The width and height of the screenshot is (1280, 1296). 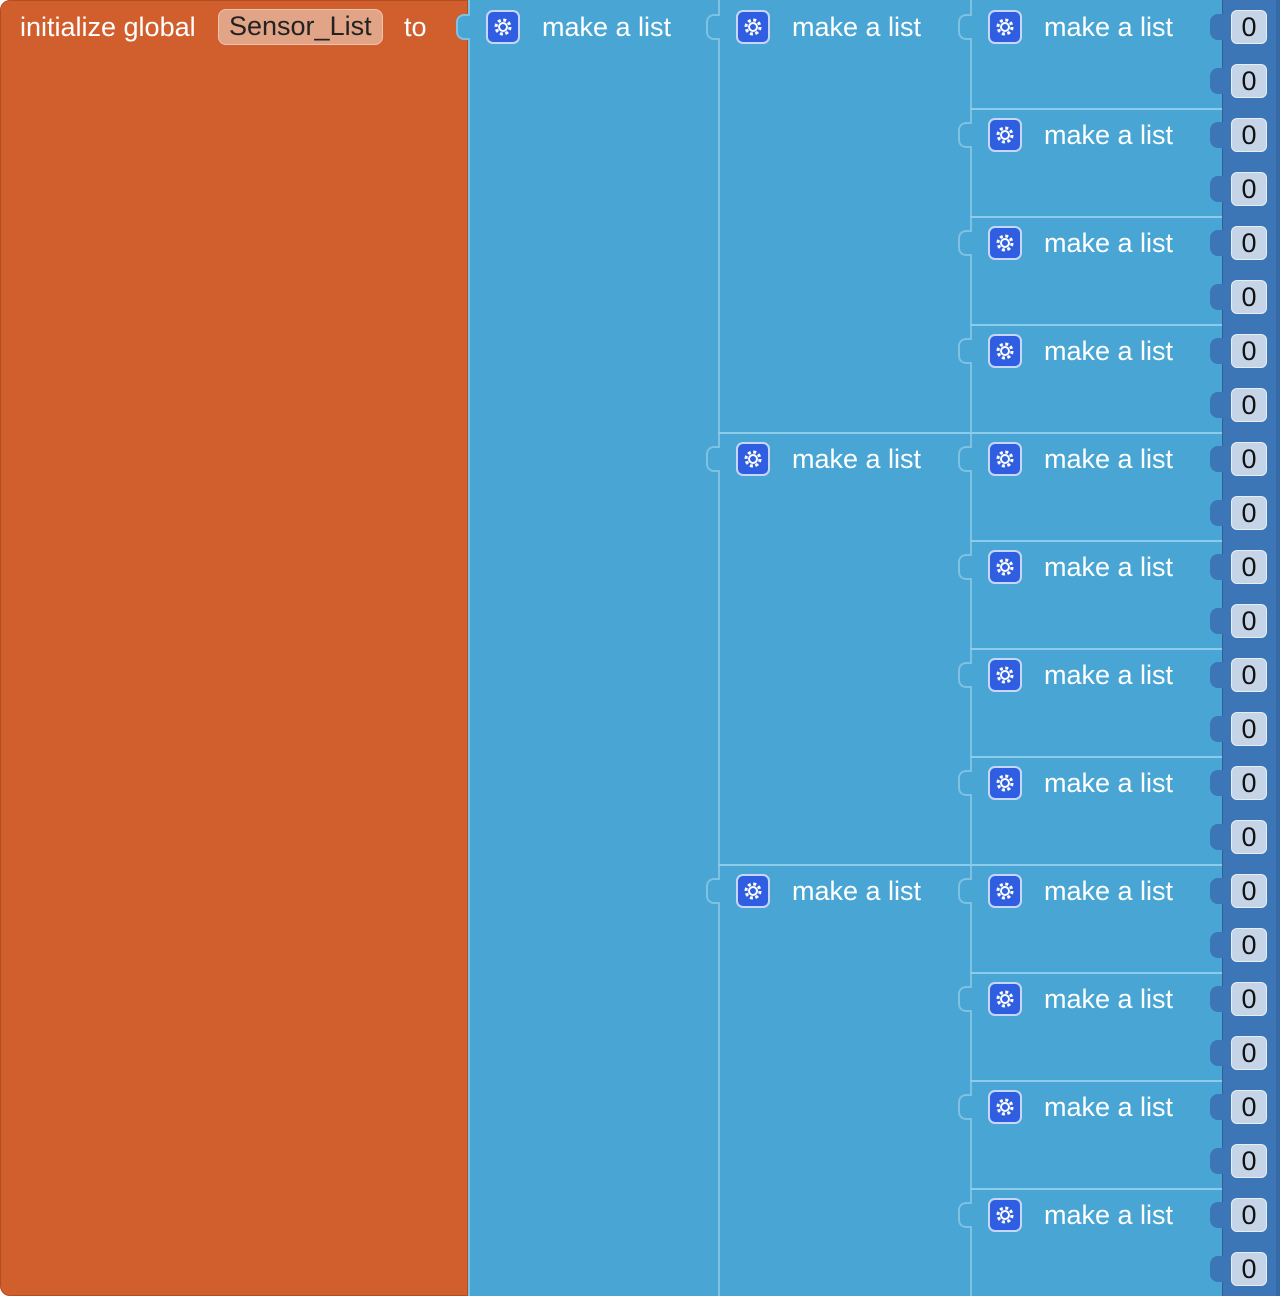 What do you see at coordinates (1278, 648) in the screenshot?
I see `block-edge` at bounding box center [1278, 648].